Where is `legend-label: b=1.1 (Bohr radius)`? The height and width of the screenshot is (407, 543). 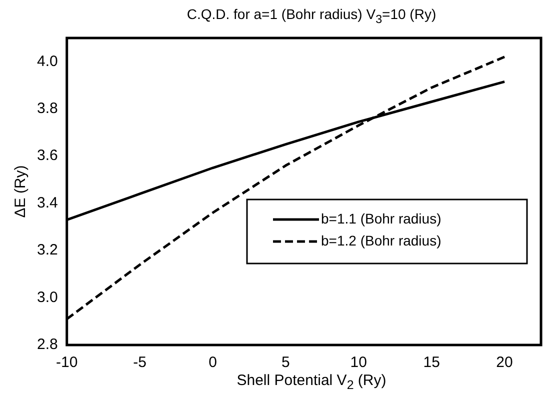 legend-label: b=1.1 (Bohr radius) is located at coordinates (381, 218).